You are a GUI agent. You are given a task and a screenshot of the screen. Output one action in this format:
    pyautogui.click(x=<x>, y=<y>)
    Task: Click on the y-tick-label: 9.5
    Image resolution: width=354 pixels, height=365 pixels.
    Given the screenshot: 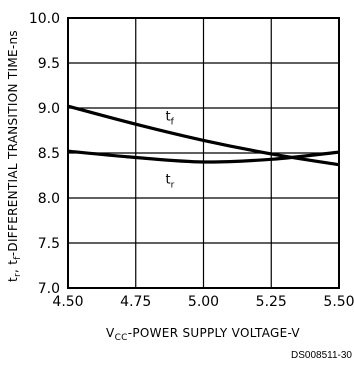 What is the action you would take?
    pyautogui.click(x=49, y=64)
    